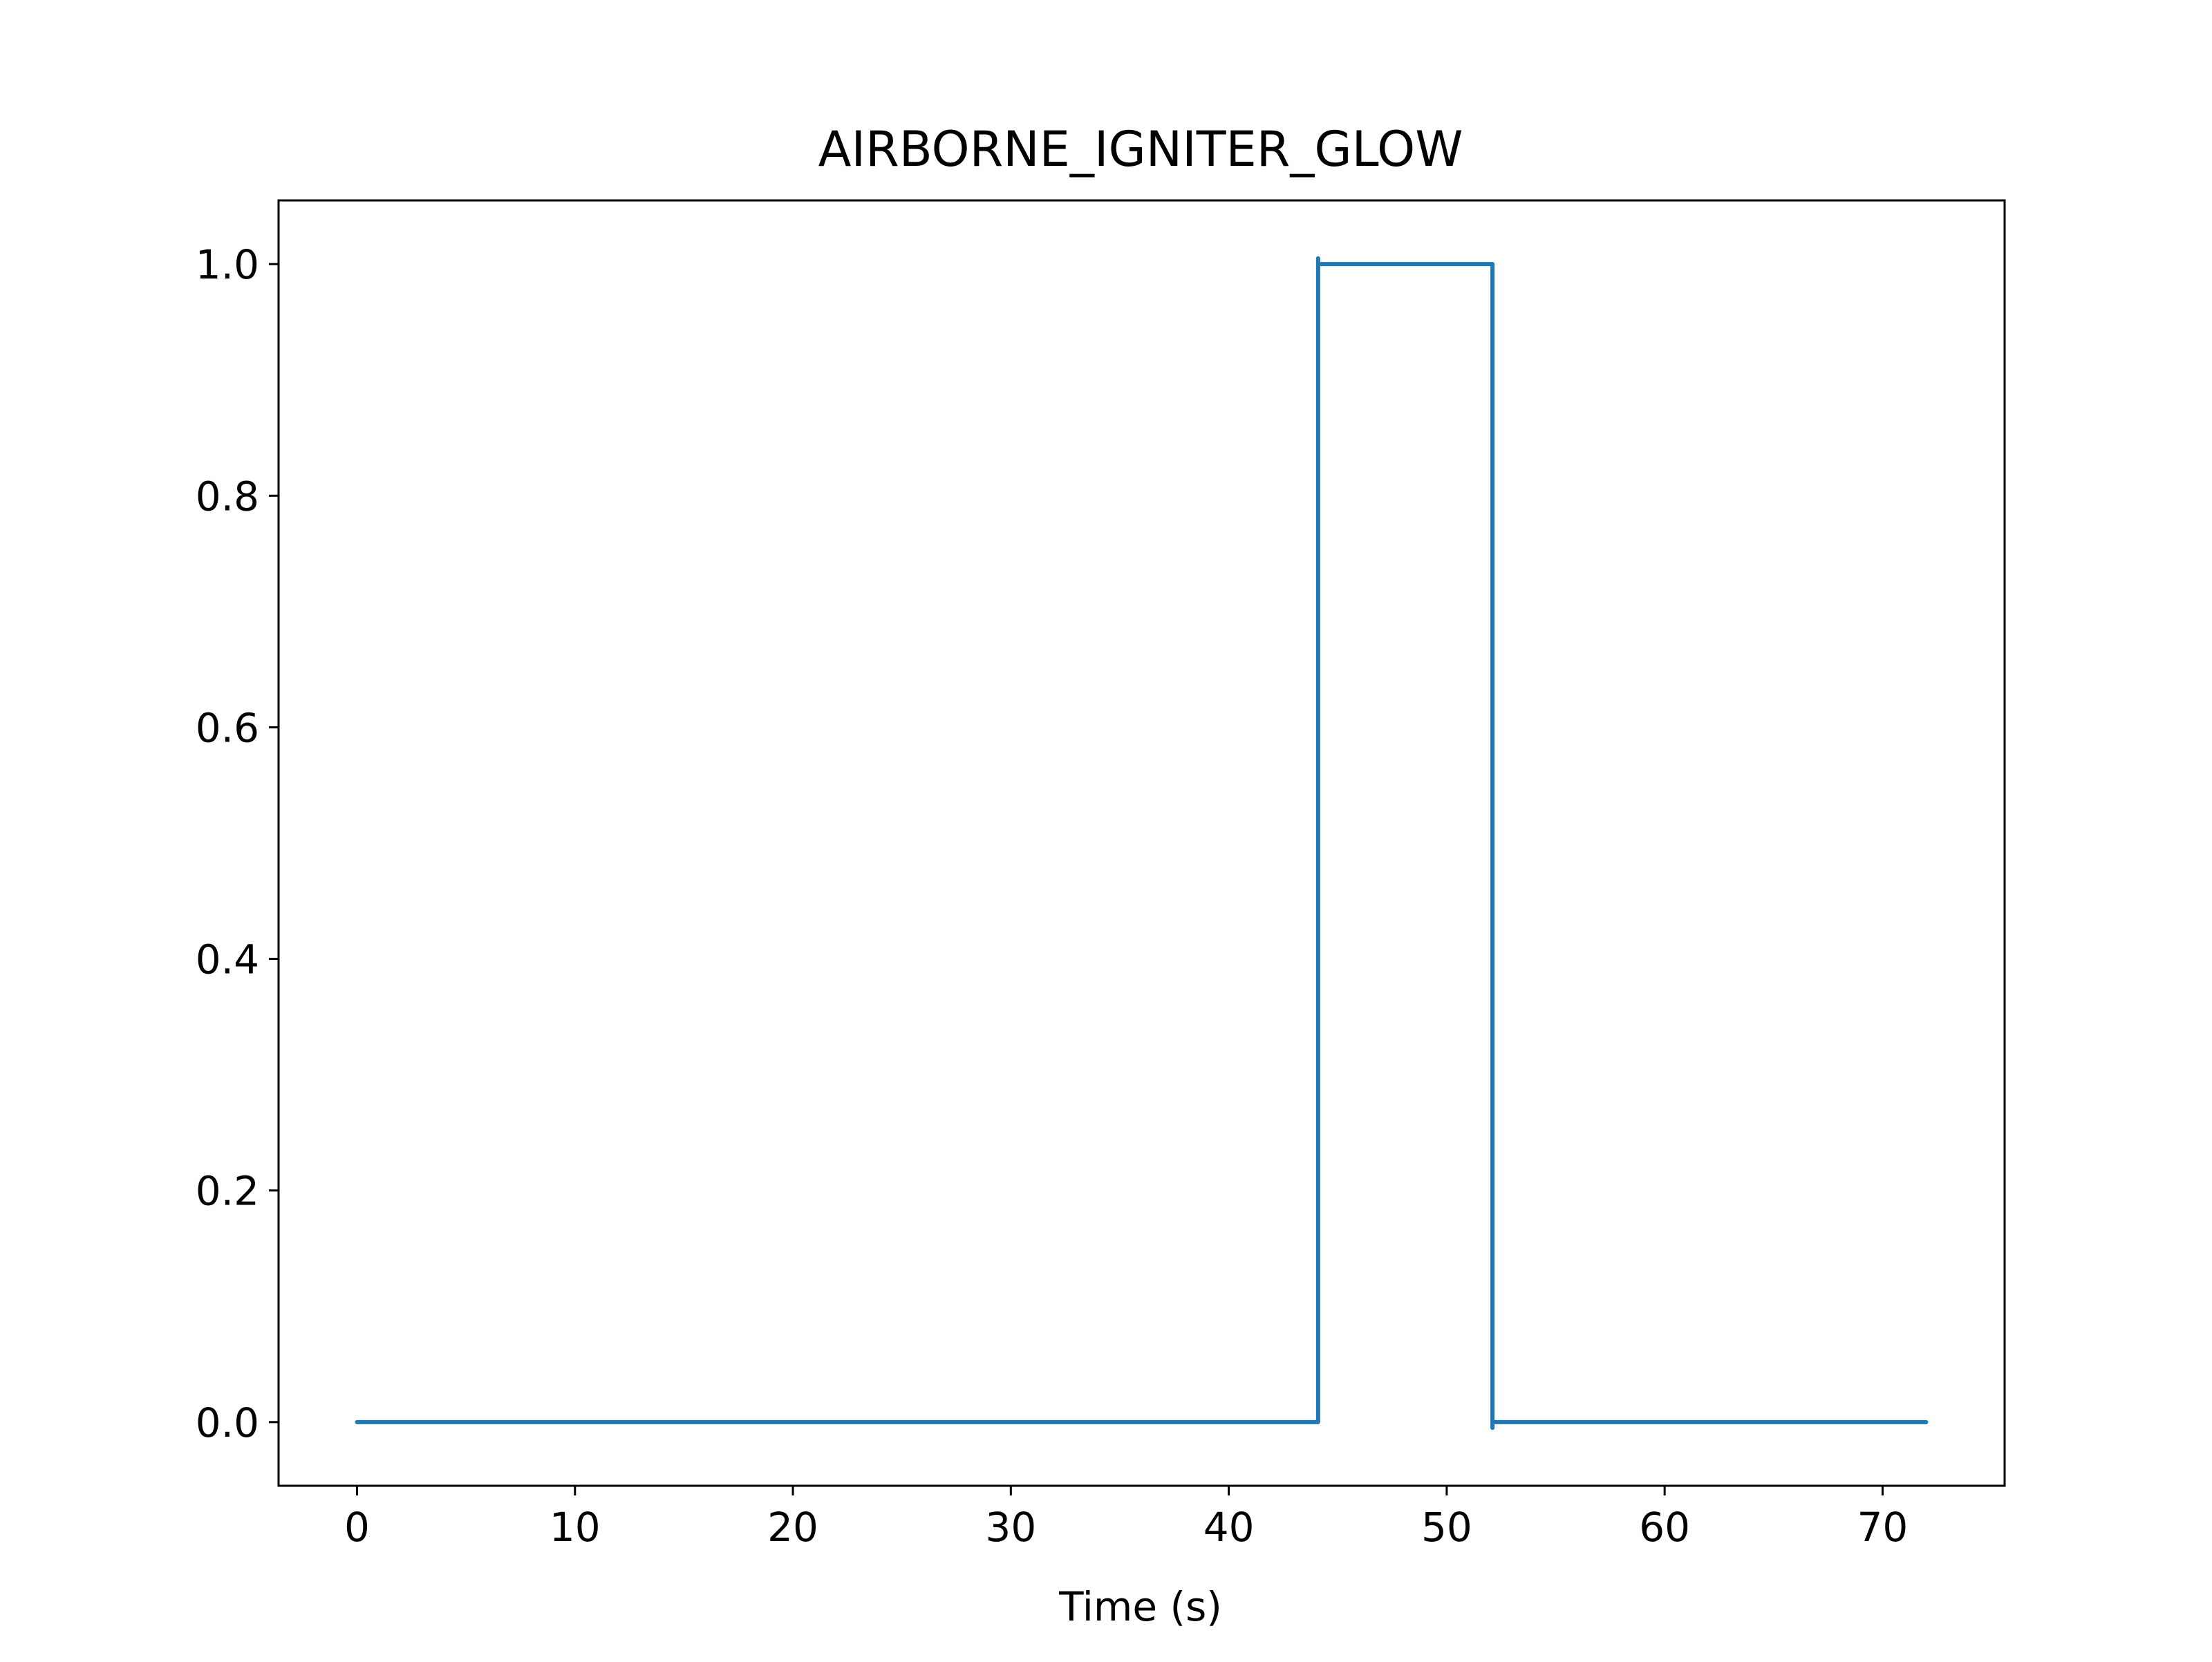 This screenshot has width=2212, height=1662. What do you see at coordinates (1446, 1527) in the screenshot?
I see `x-tick-label: 50` at bounding box center [1446, 1527].